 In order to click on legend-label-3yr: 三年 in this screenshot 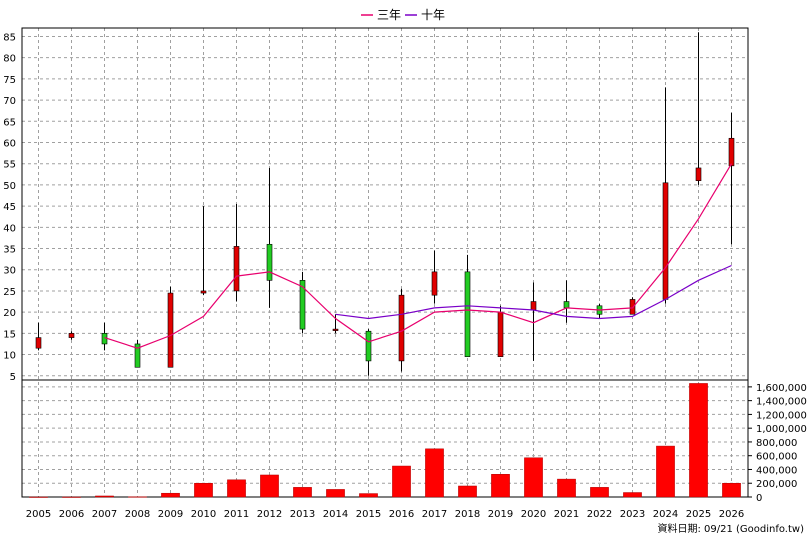, I will do `click(389, 15)`.